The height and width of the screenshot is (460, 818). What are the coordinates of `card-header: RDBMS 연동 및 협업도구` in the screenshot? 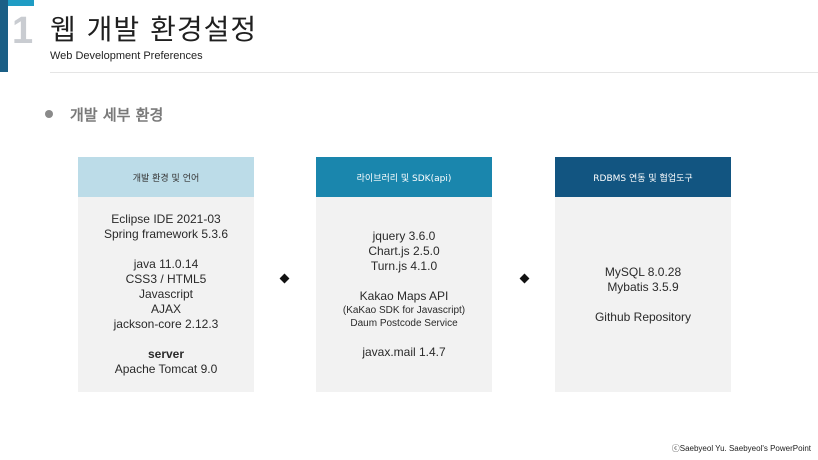 It's located at (643, 177).